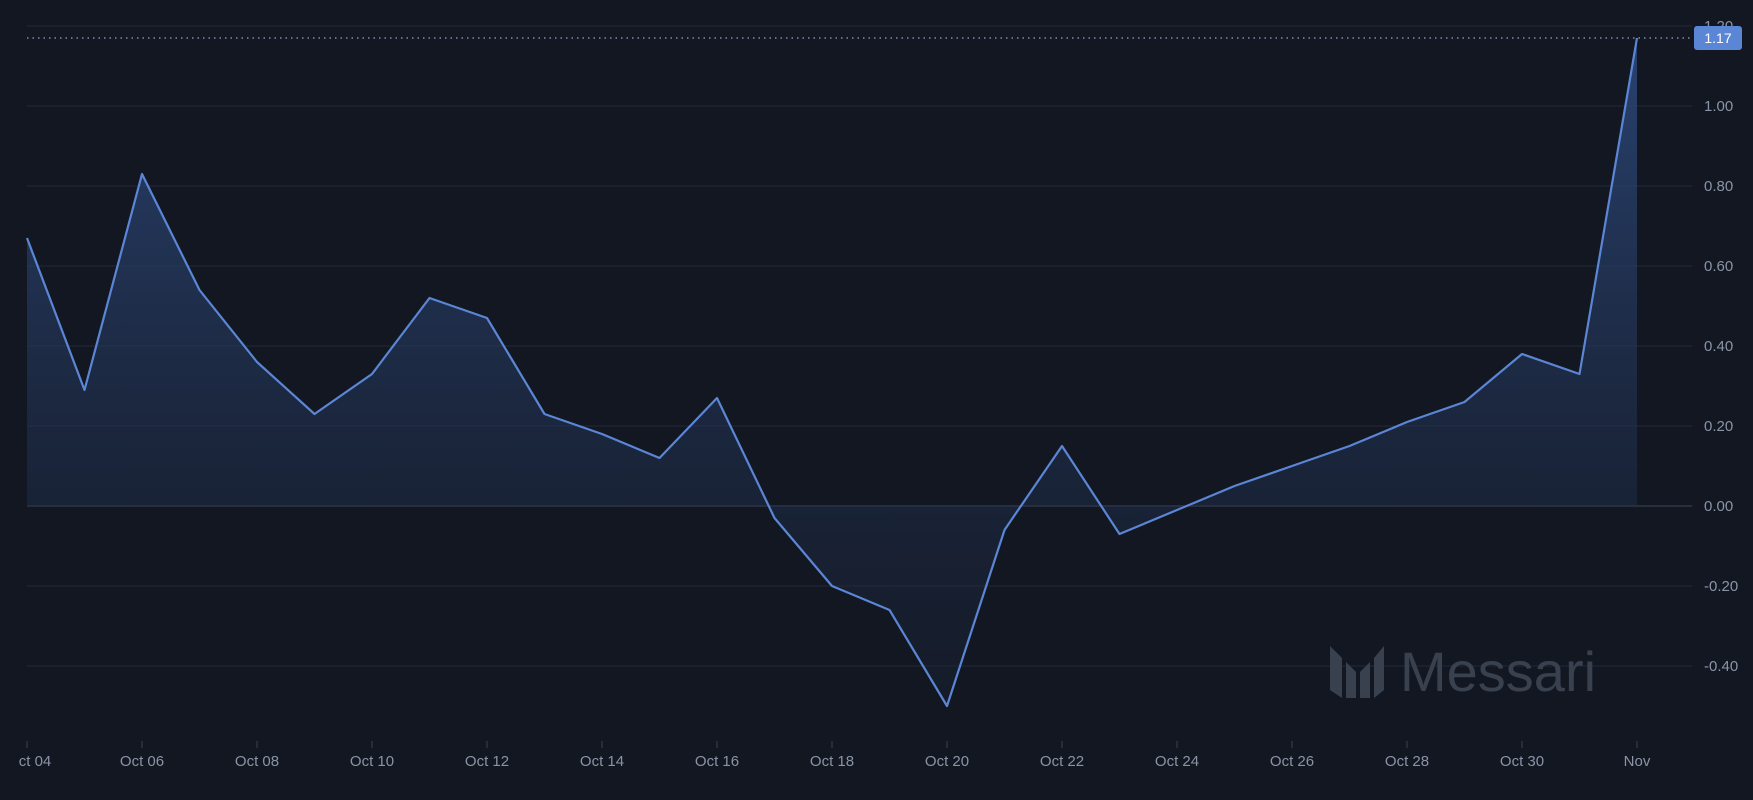 This screenshot has height=800, width=1753. Describe the element at coordinates (1718, 426) in the screenshot. I see `y-tick-label: 0.20` at that location.